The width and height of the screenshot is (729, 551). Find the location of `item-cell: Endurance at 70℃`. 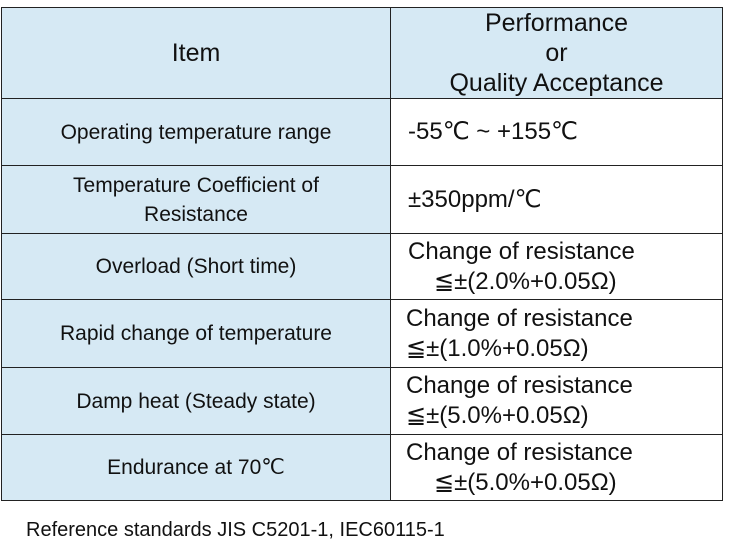

item-cell: Endurance at 70℃ is located at coordinates (196, 467).